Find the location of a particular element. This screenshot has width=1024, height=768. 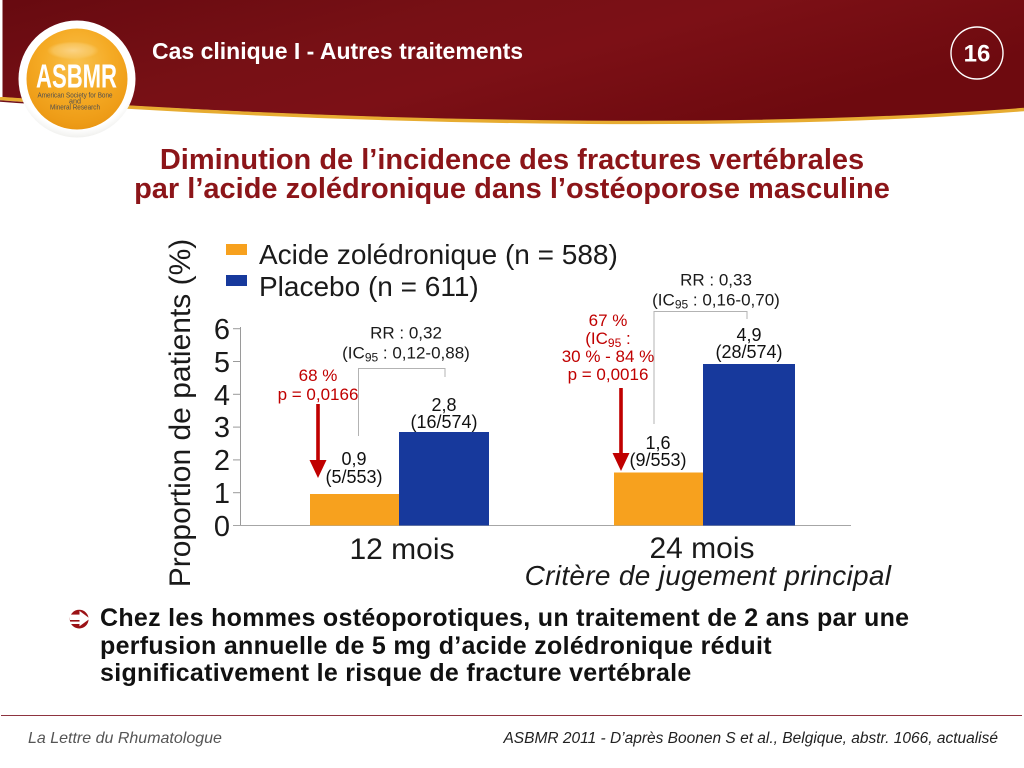

svg-text: Critère de jugement principal is located at coordinates (708, 575).